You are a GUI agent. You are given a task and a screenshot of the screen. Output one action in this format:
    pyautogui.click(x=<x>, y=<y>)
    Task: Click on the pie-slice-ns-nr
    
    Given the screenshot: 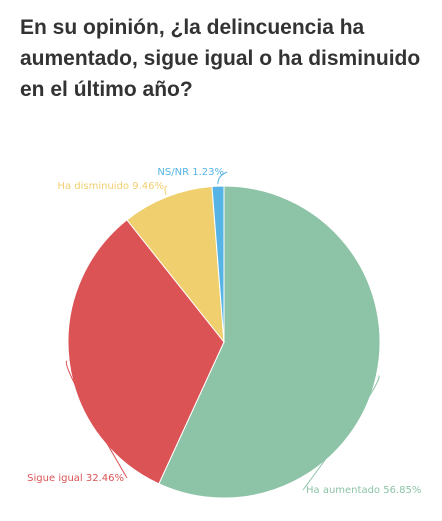 What is the action you would take?
    pyautogui.click(x=218, y=264)
    